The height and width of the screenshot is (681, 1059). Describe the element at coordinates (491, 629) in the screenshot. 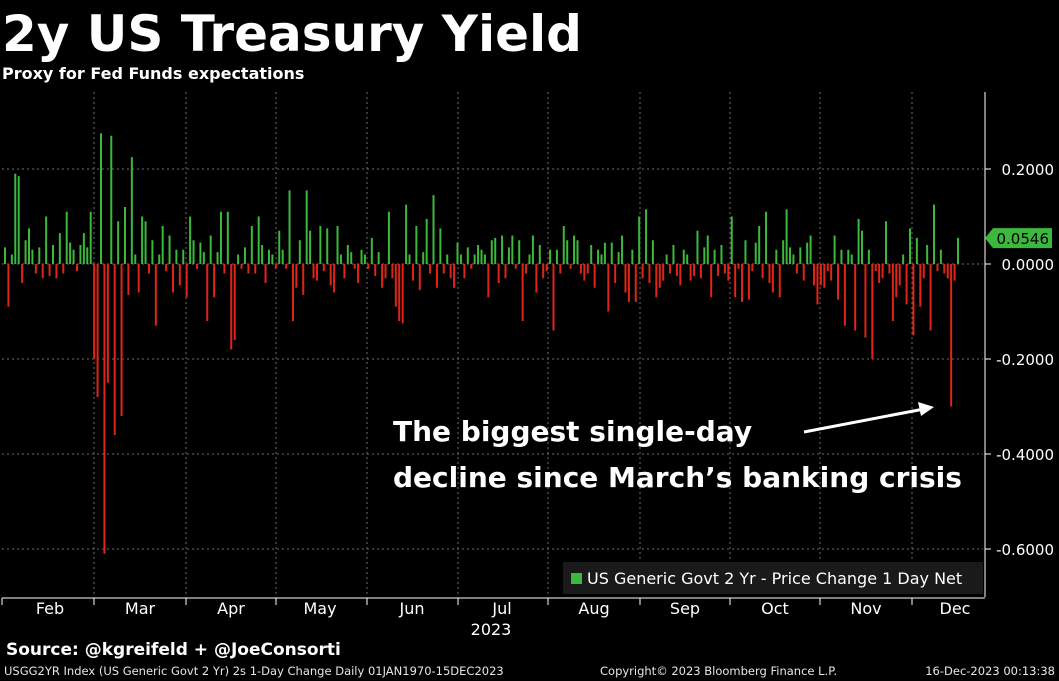

I see `x-year-label: 2023` at that location.